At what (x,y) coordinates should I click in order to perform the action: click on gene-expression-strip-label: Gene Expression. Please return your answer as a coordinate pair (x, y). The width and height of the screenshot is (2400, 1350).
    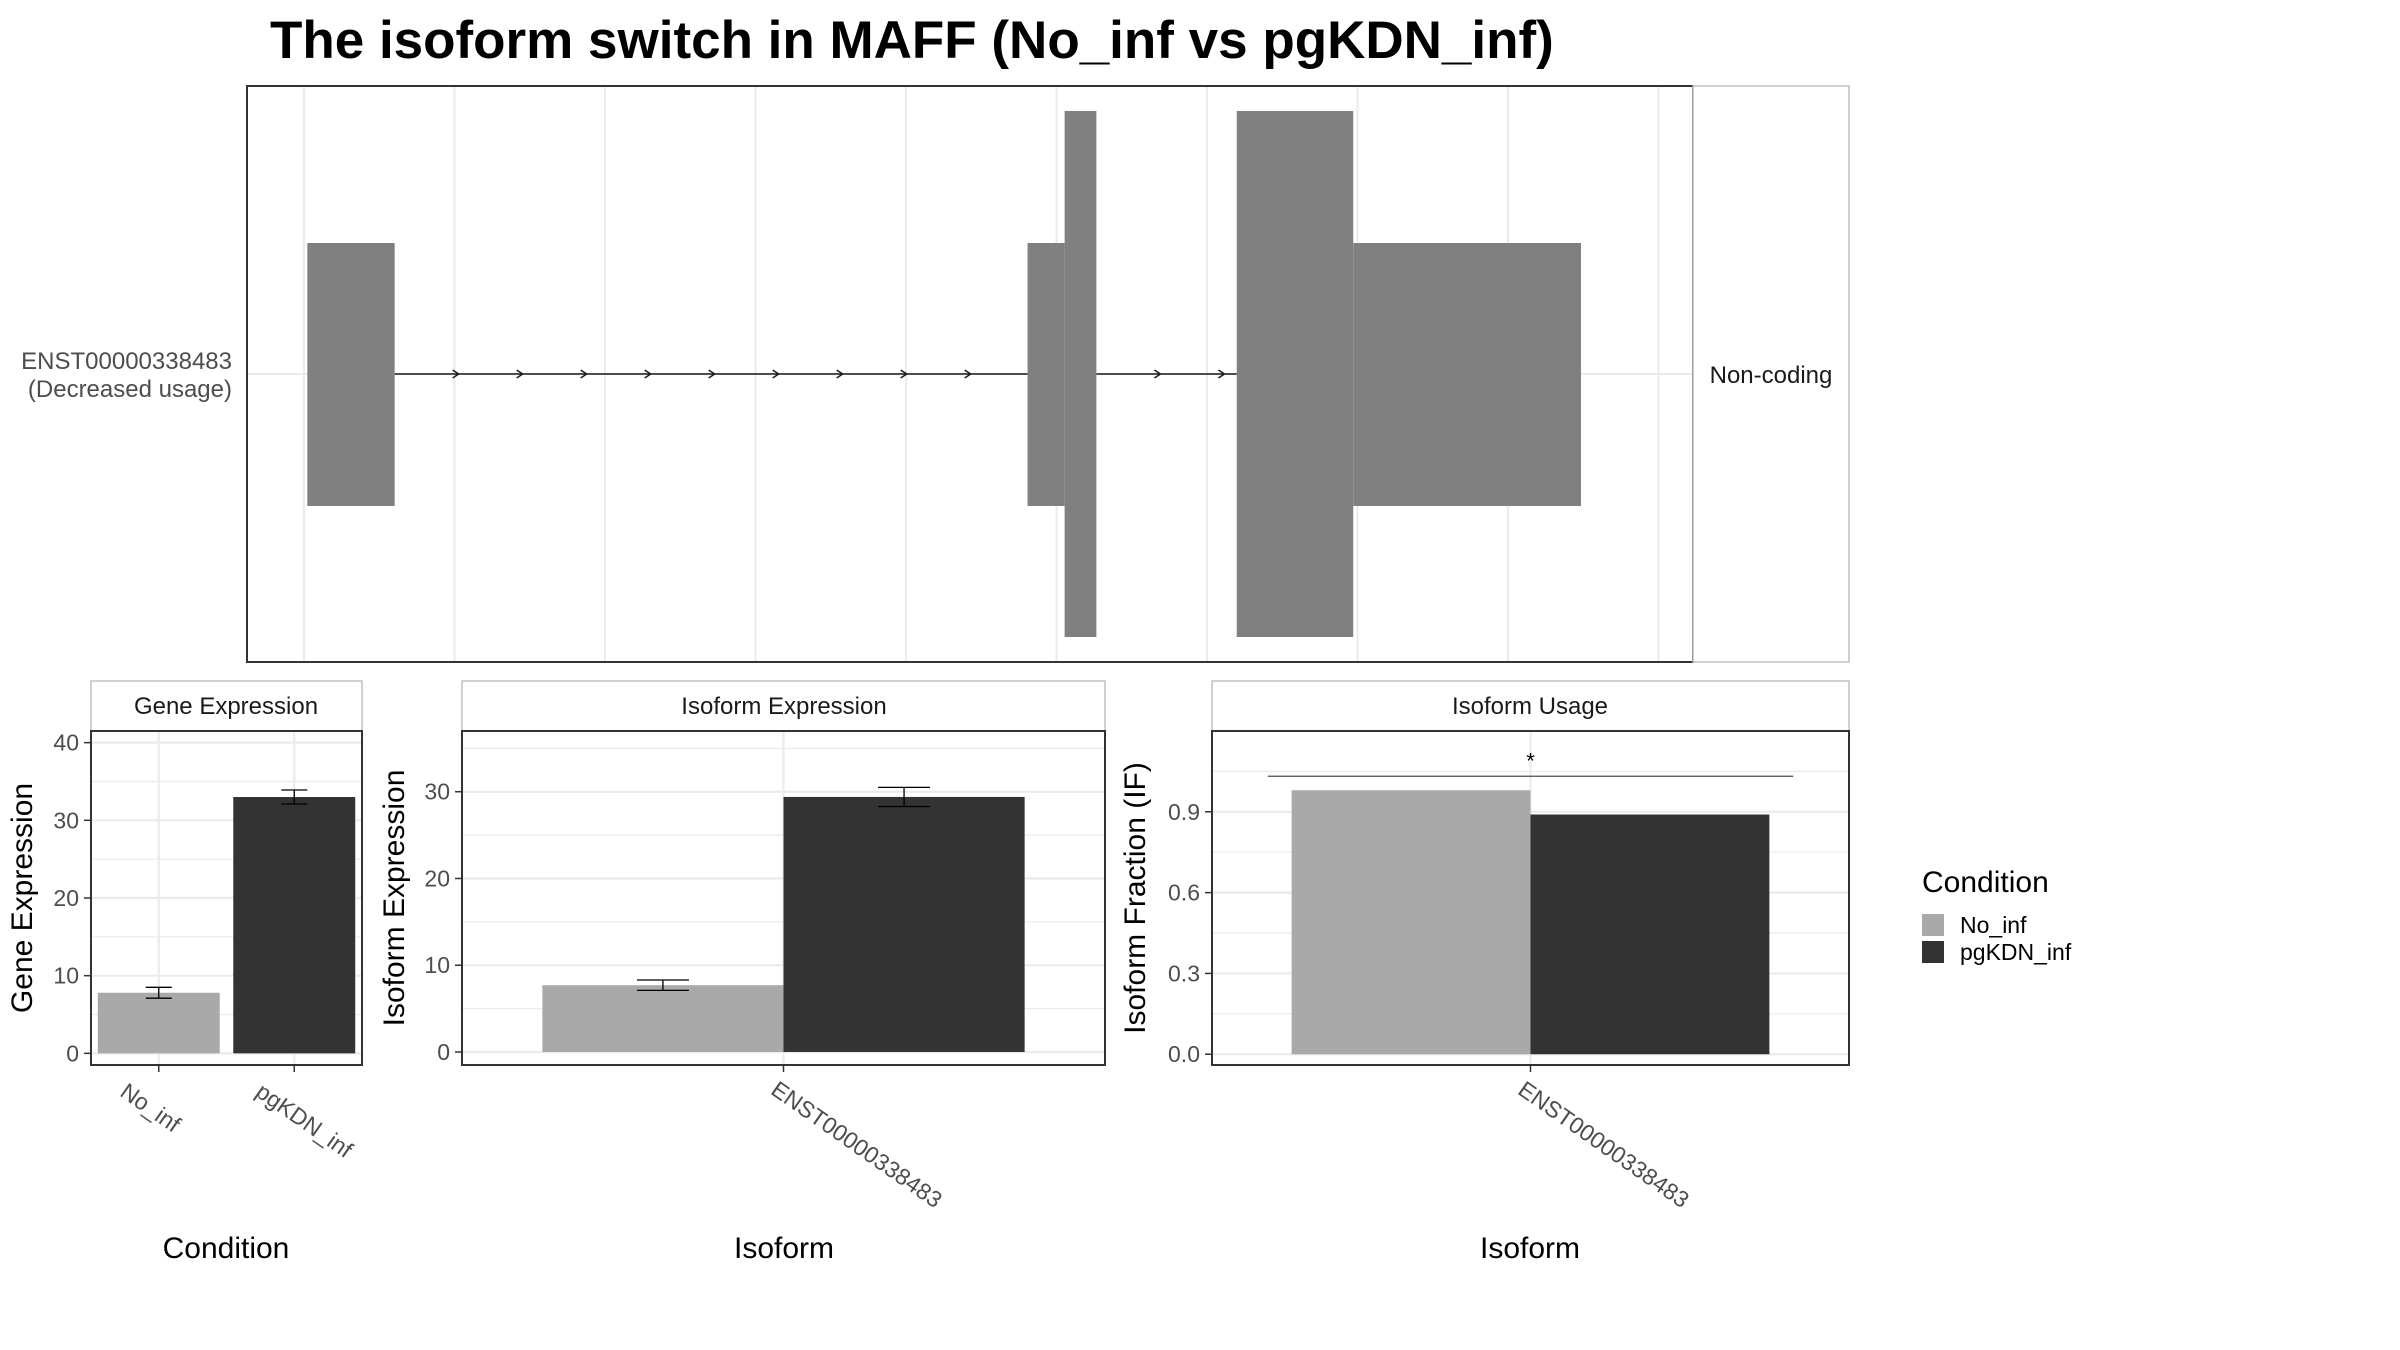
    Looking at the image, I should click on (226, 706).